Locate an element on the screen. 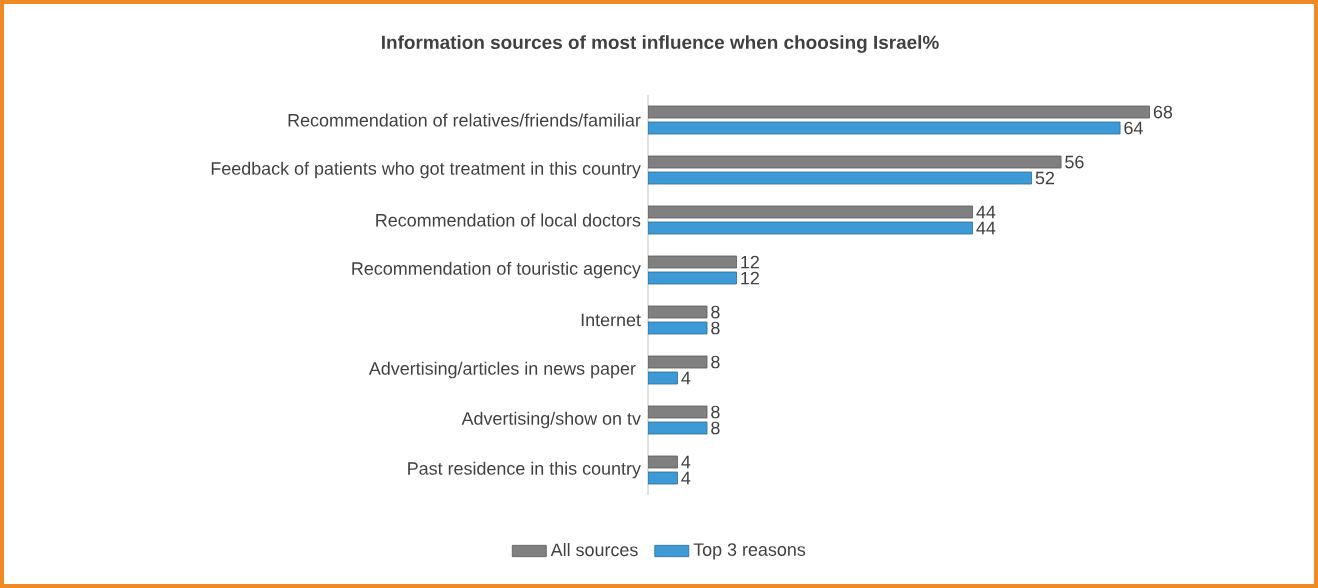 The width and height of the screenshot is (1318, 588). legend-label: All sources is located at coordinates (594, 550).